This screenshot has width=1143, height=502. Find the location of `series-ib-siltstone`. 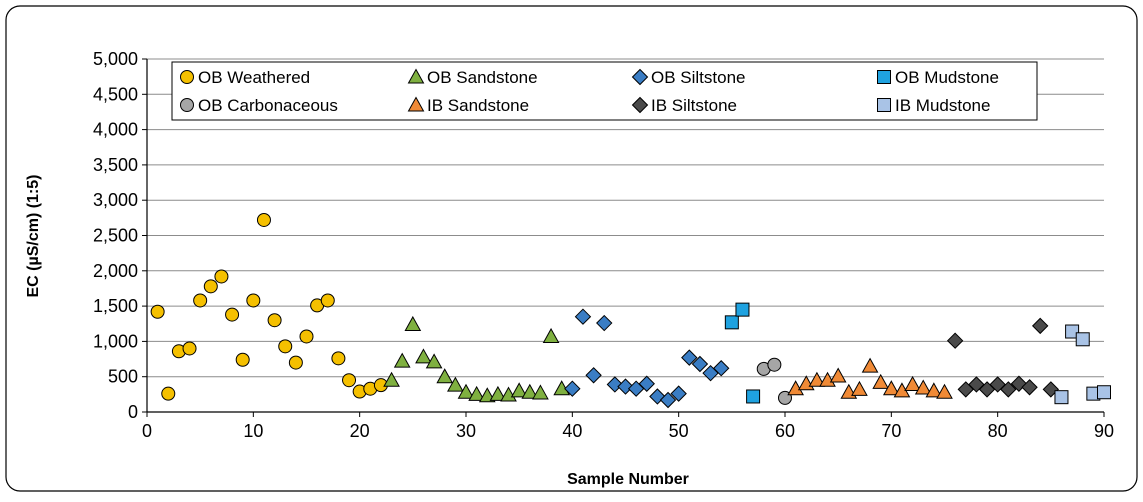

series-ib-siltstone is located at coordinates (1003, 357).